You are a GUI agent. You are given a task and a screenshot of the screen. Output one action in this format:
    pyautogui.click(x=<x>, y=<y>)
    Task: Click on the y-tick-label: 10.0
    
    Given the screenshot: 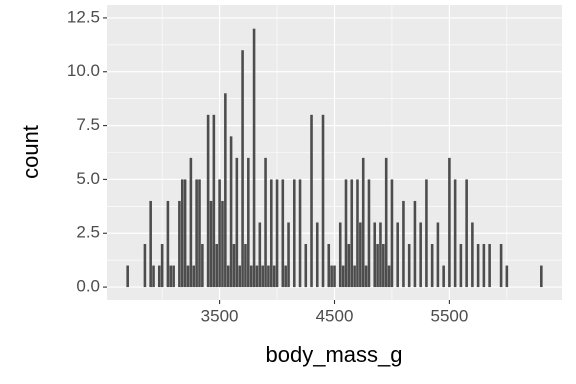 What is the action you would take?
    pyautogui.click(x=83, y=70)
    